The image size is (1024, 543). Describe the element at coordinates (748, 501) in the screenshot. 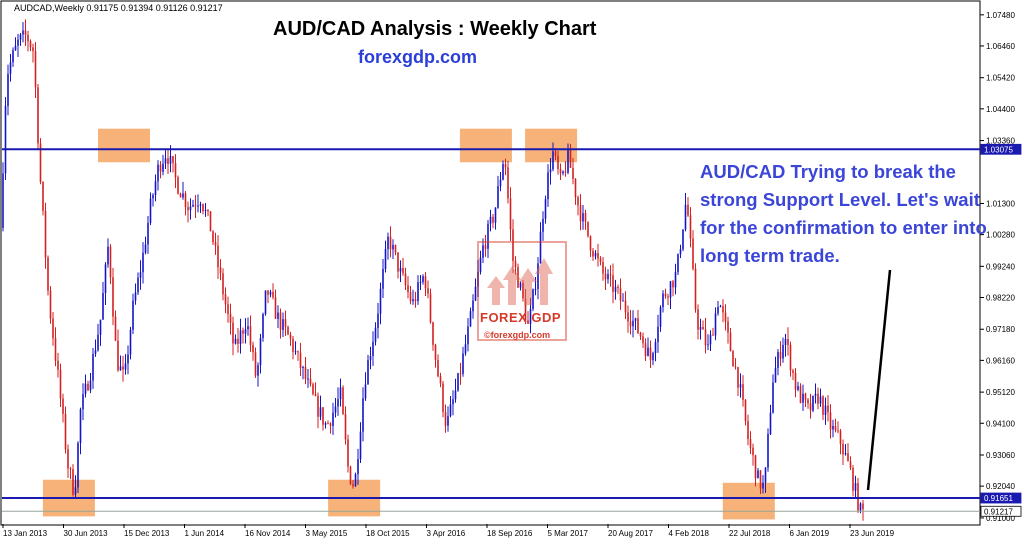

I see `highlight-box-bottom-2018` at that location.